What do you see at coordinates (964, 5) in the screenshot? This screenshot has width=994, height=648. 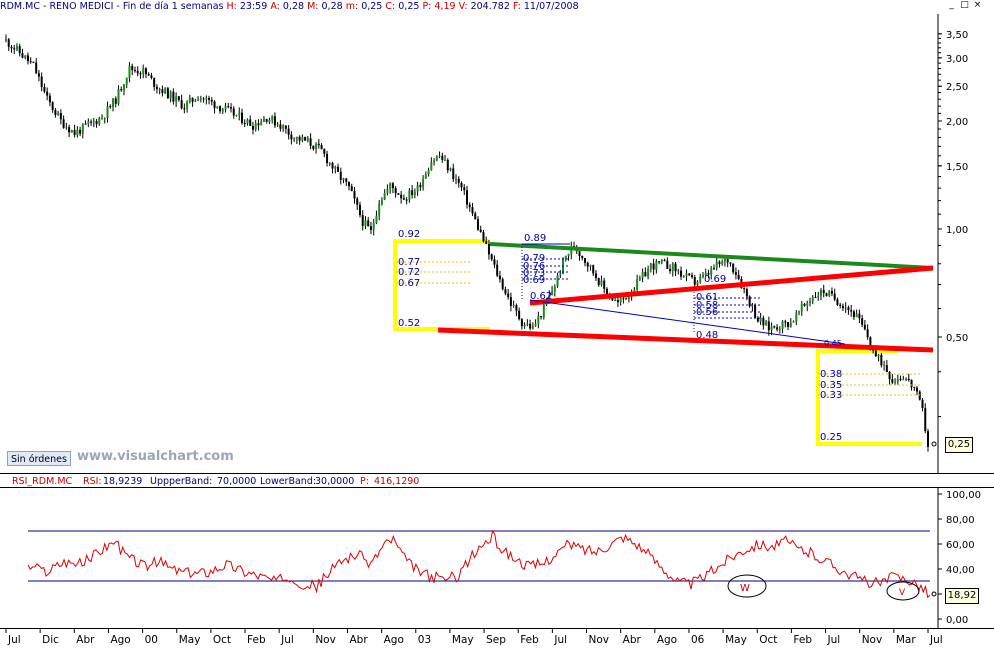 I see `restore-button: □` at bounding box center [964, 5].